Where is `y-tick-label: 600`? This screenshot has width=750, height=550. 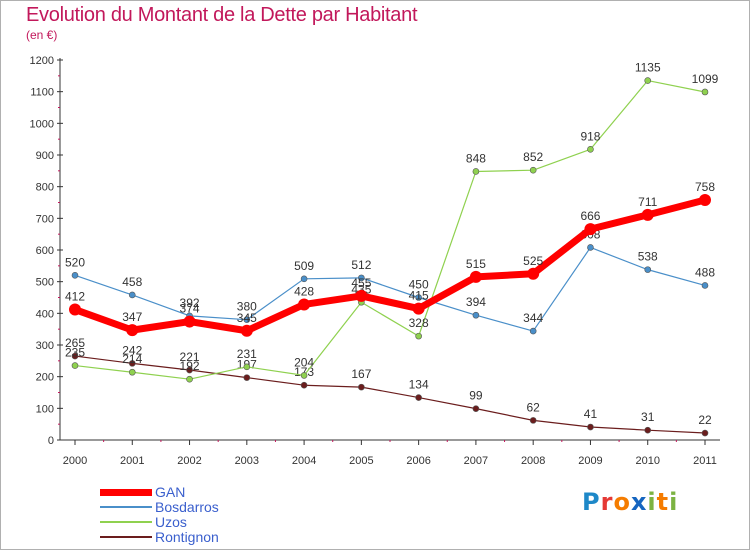
y-tick-label: 600 is located at coordinates (45, 251).